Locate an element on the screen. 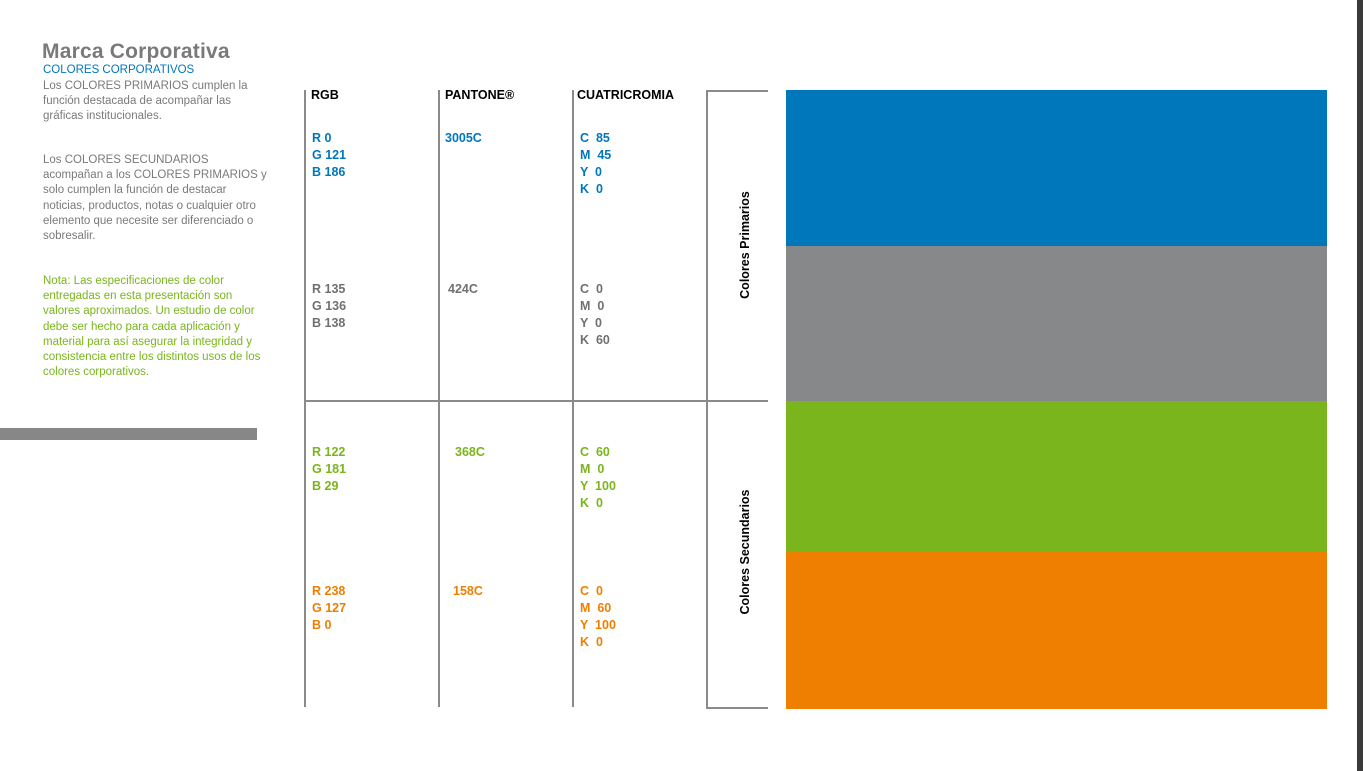  pantone-value: 368C is located at coordinates (470, 452).